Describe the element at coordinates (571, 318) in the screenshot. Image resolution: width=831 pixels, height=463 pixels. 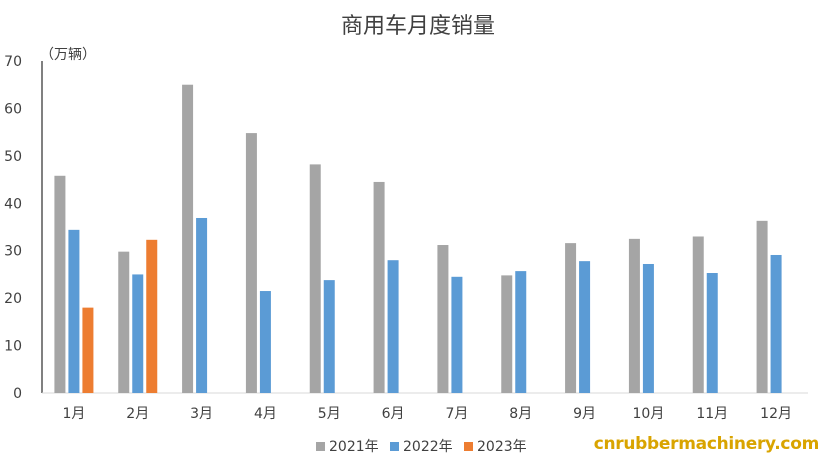
I see `bar-2021年-9月` at that location.